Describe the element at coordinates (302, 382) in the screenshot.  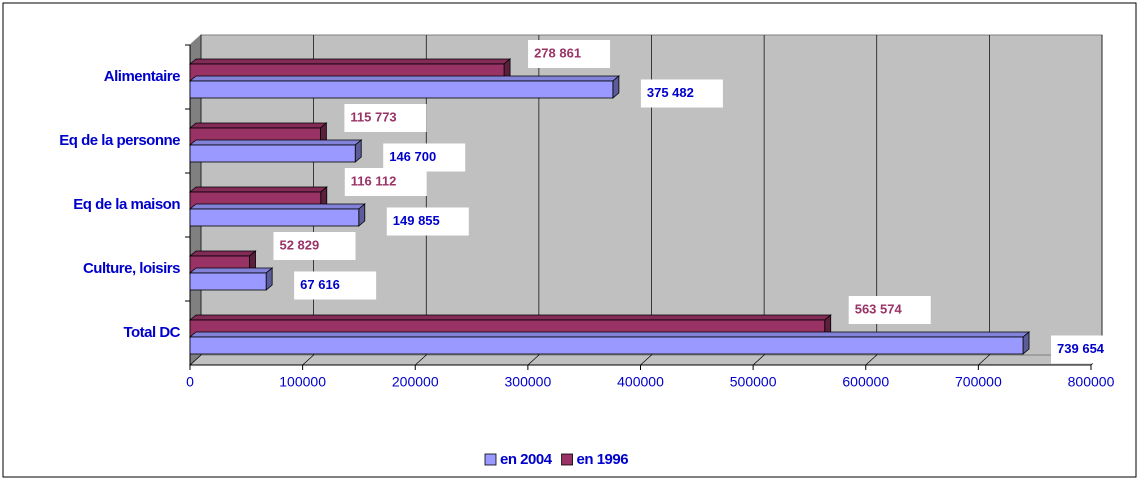
I see `x-tick-label: 100000` at that location.